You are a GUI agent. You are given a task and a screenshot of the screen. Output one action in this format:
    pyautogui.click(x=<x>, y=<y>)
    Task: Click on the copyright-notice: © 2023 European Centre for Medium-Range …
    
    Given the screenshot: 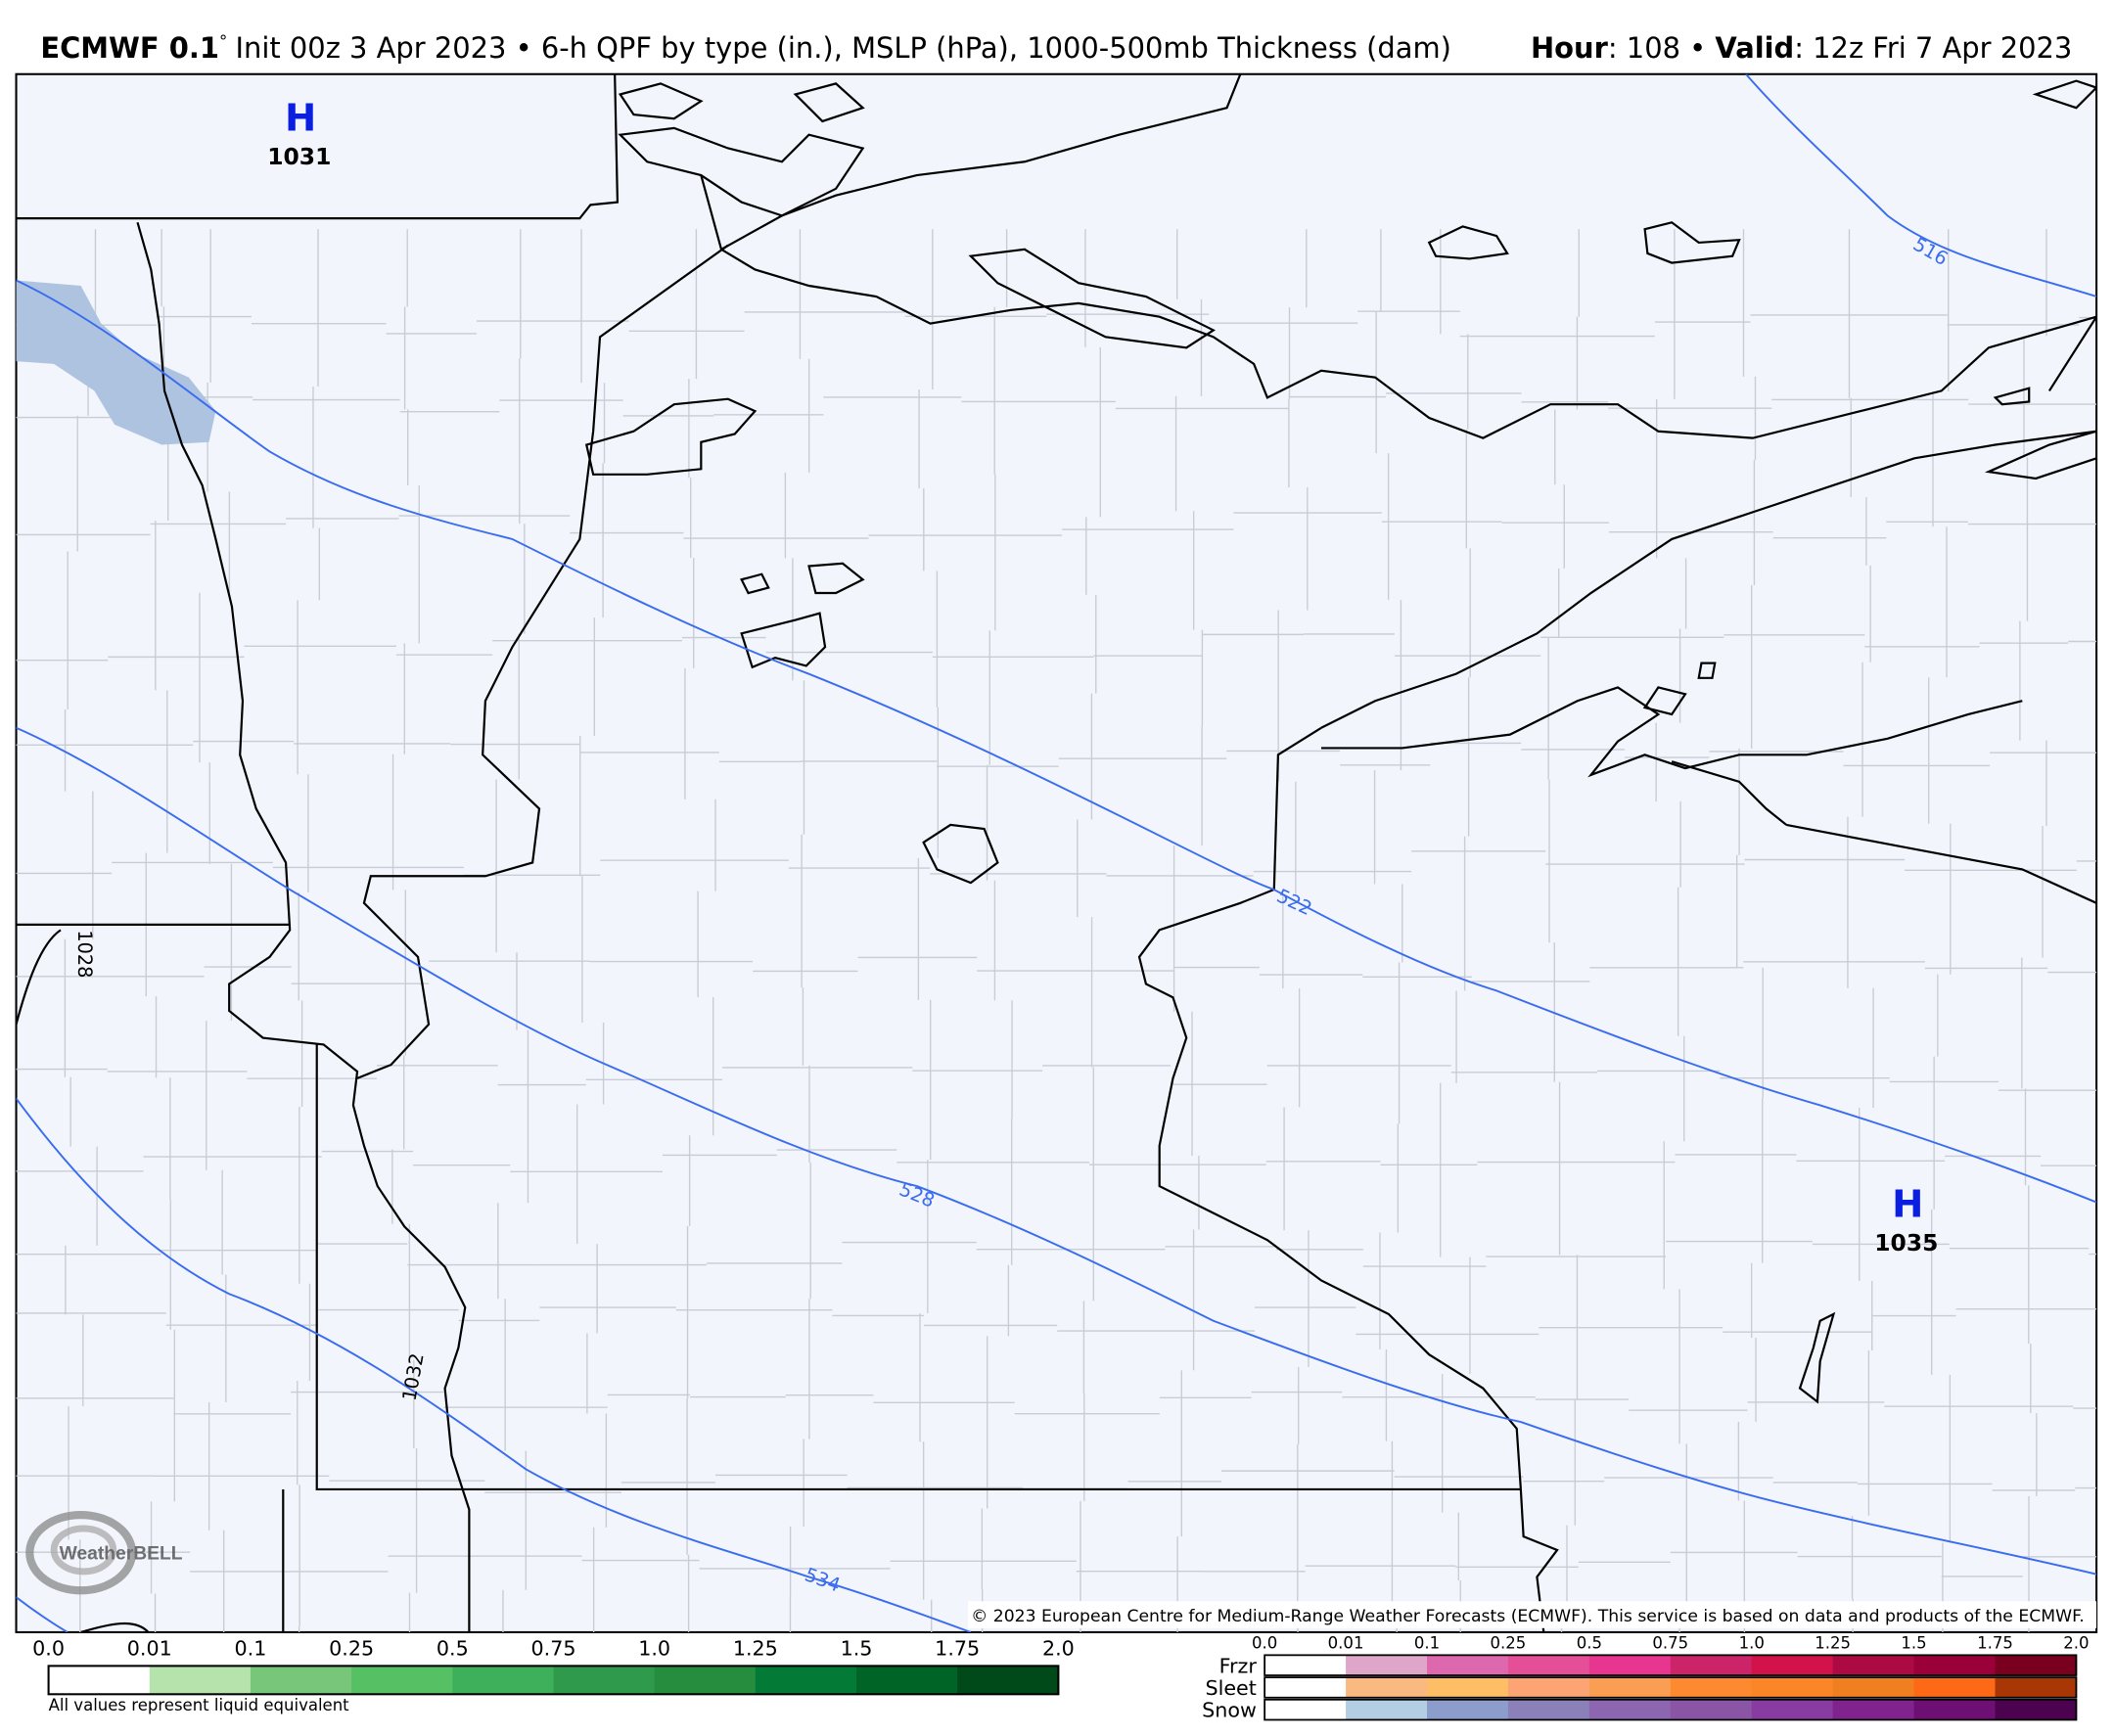 What is the action you would take?
    pyautogui.click(x=1528, y=1616)
    